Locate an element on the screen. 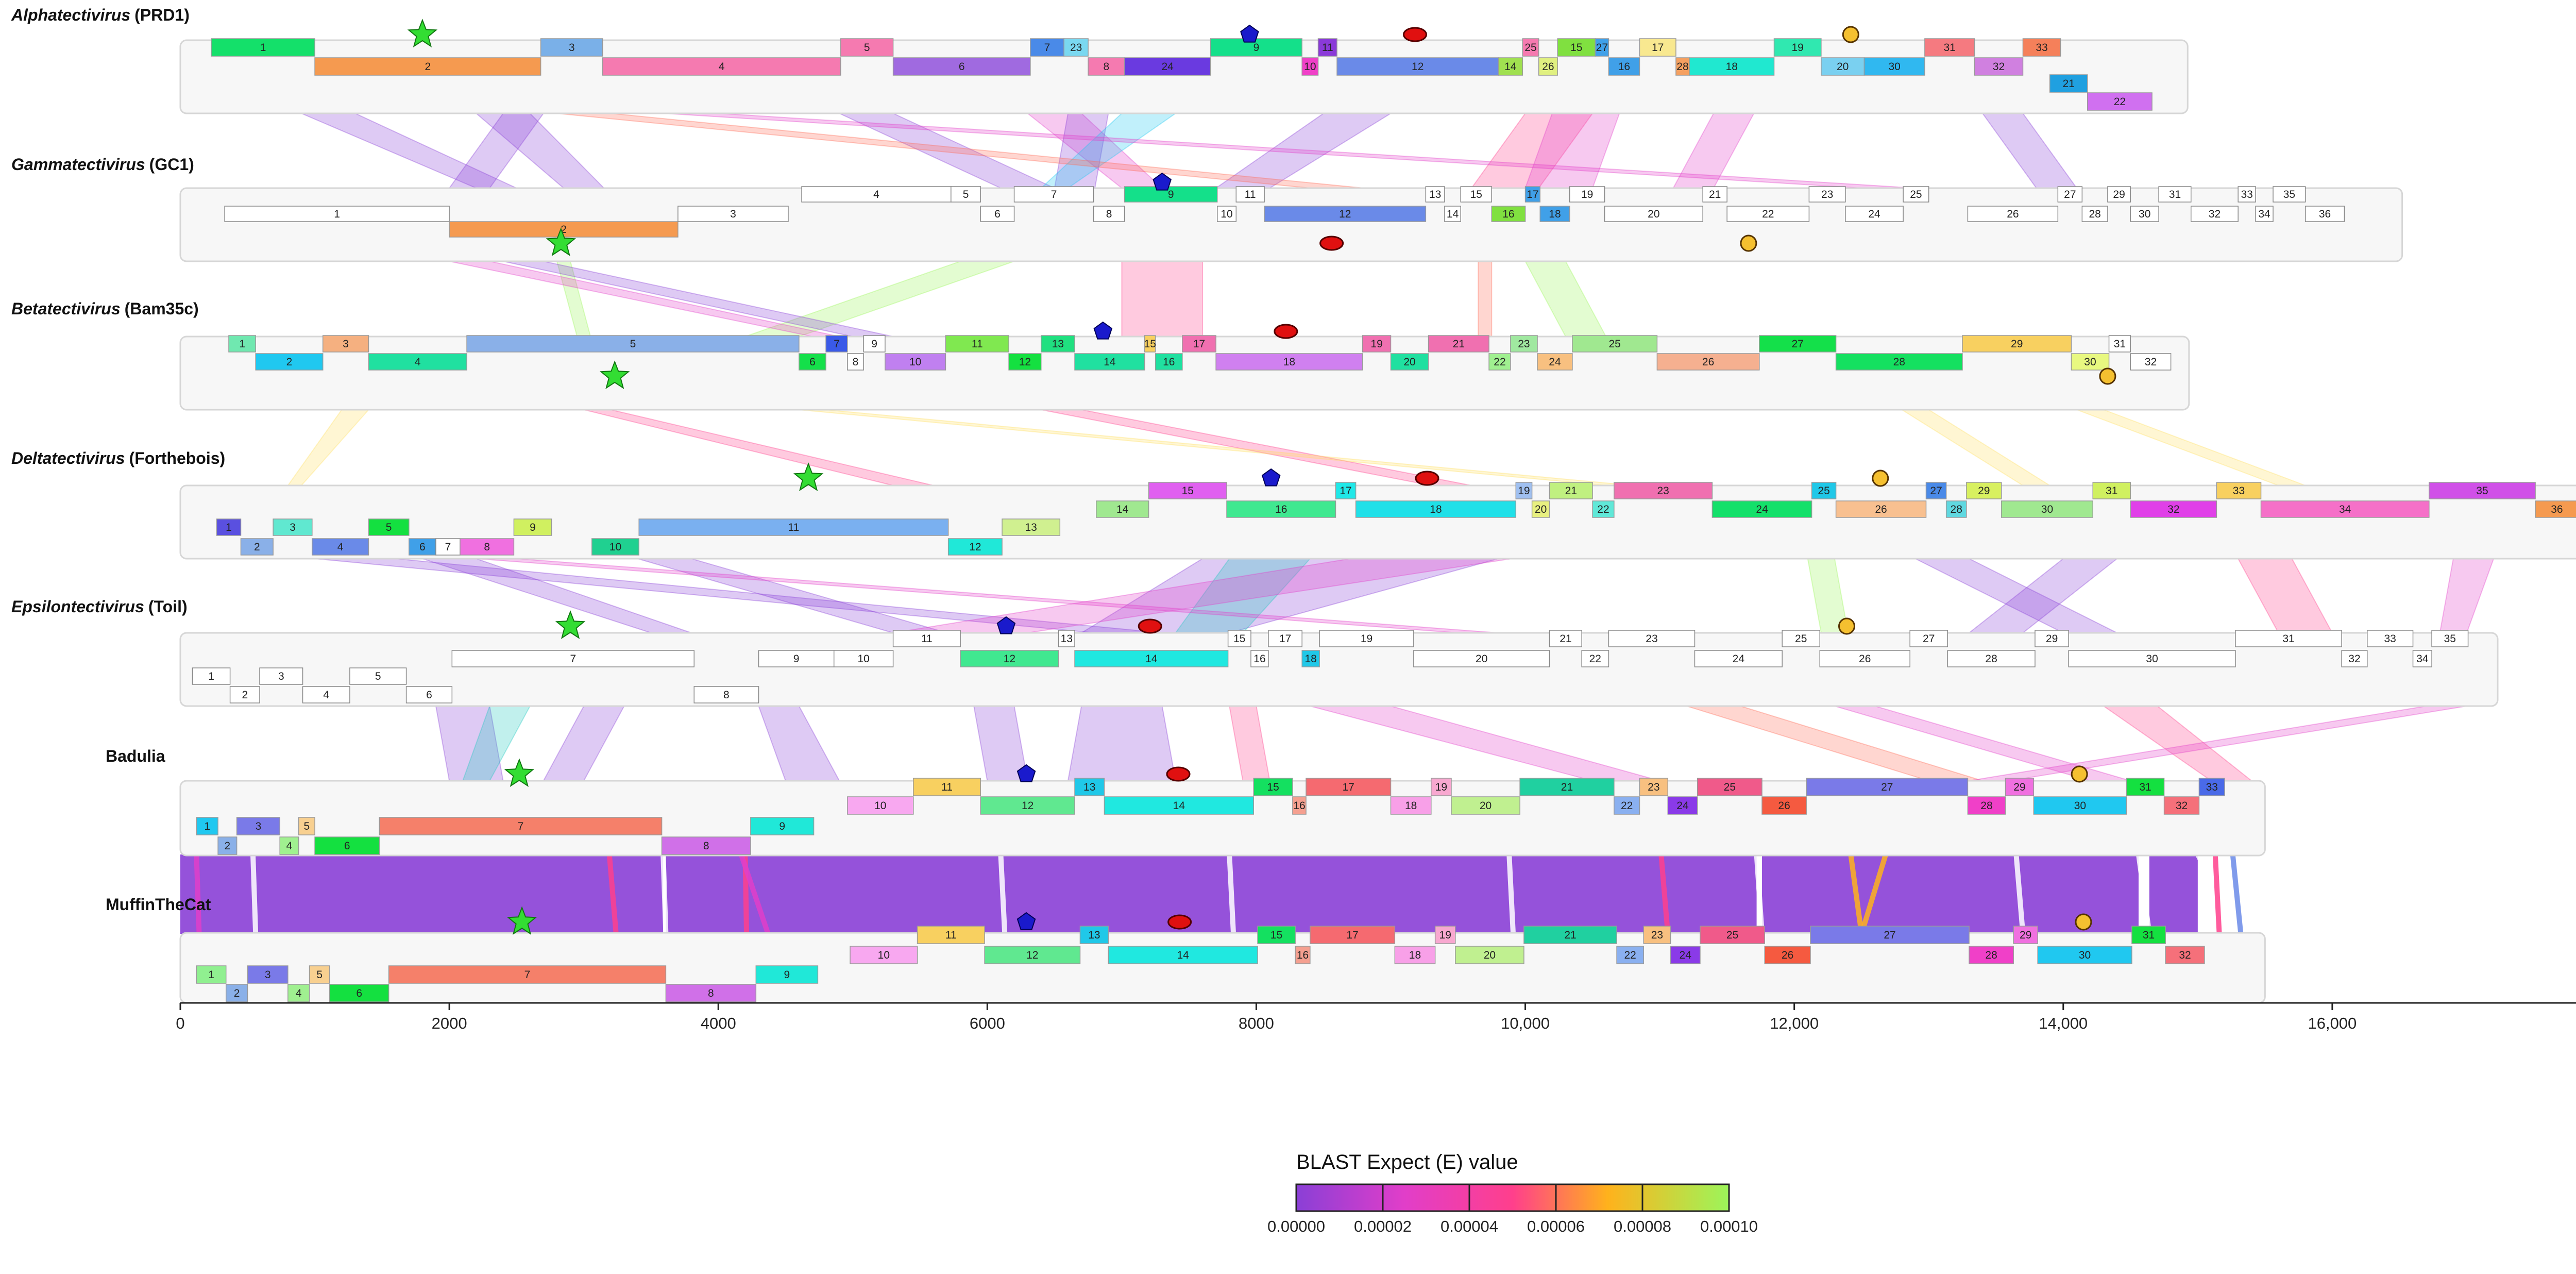 This screenshot has width=2576, height=1274. ellipse-marker-icon is located at coordinates (1331, 243).